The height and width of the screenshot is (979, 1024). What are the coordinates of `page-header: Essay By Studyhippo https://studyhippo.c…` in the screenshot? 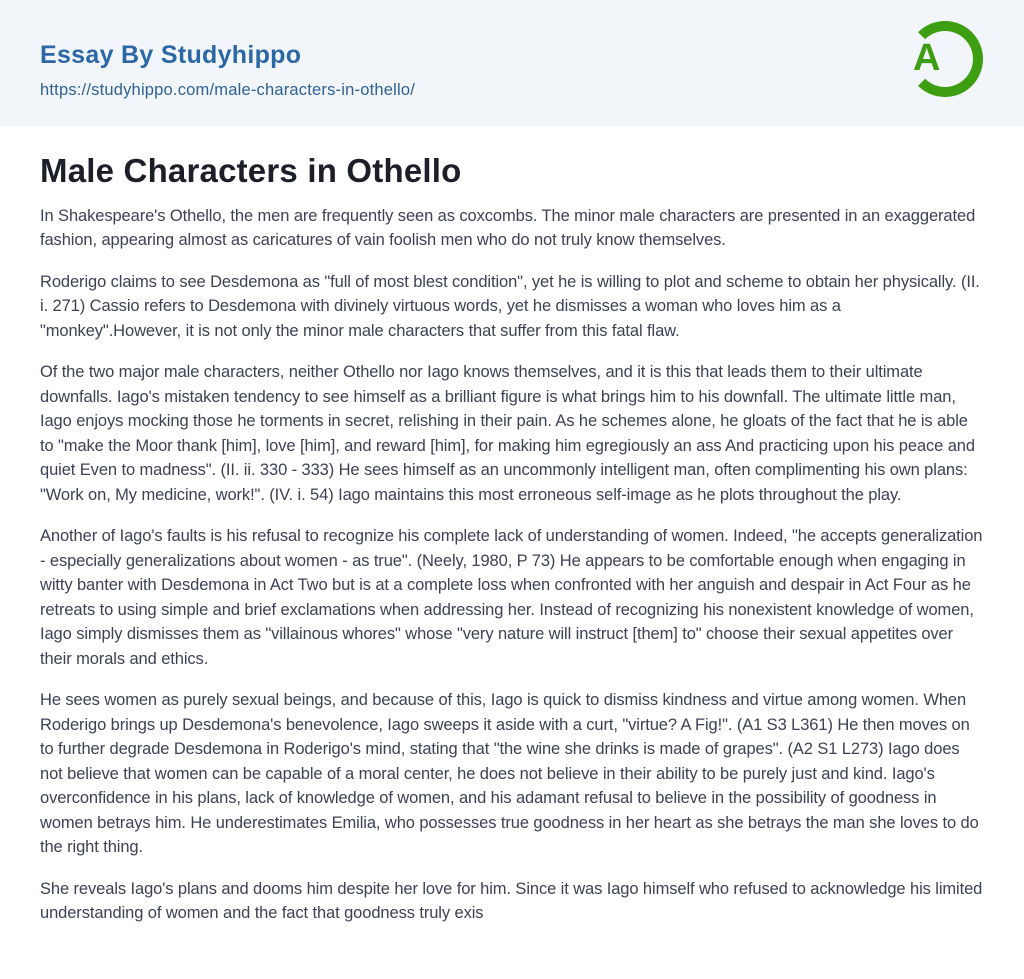 It's located at (512, 63).